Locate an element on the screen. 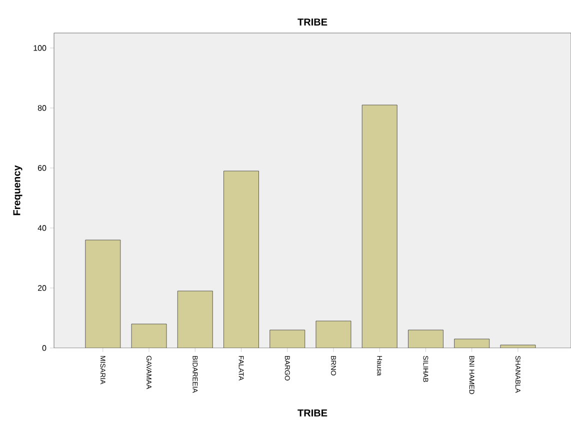 The image size is (571, 426). chart-title: TRIBE is located at coordinates (313, 22).